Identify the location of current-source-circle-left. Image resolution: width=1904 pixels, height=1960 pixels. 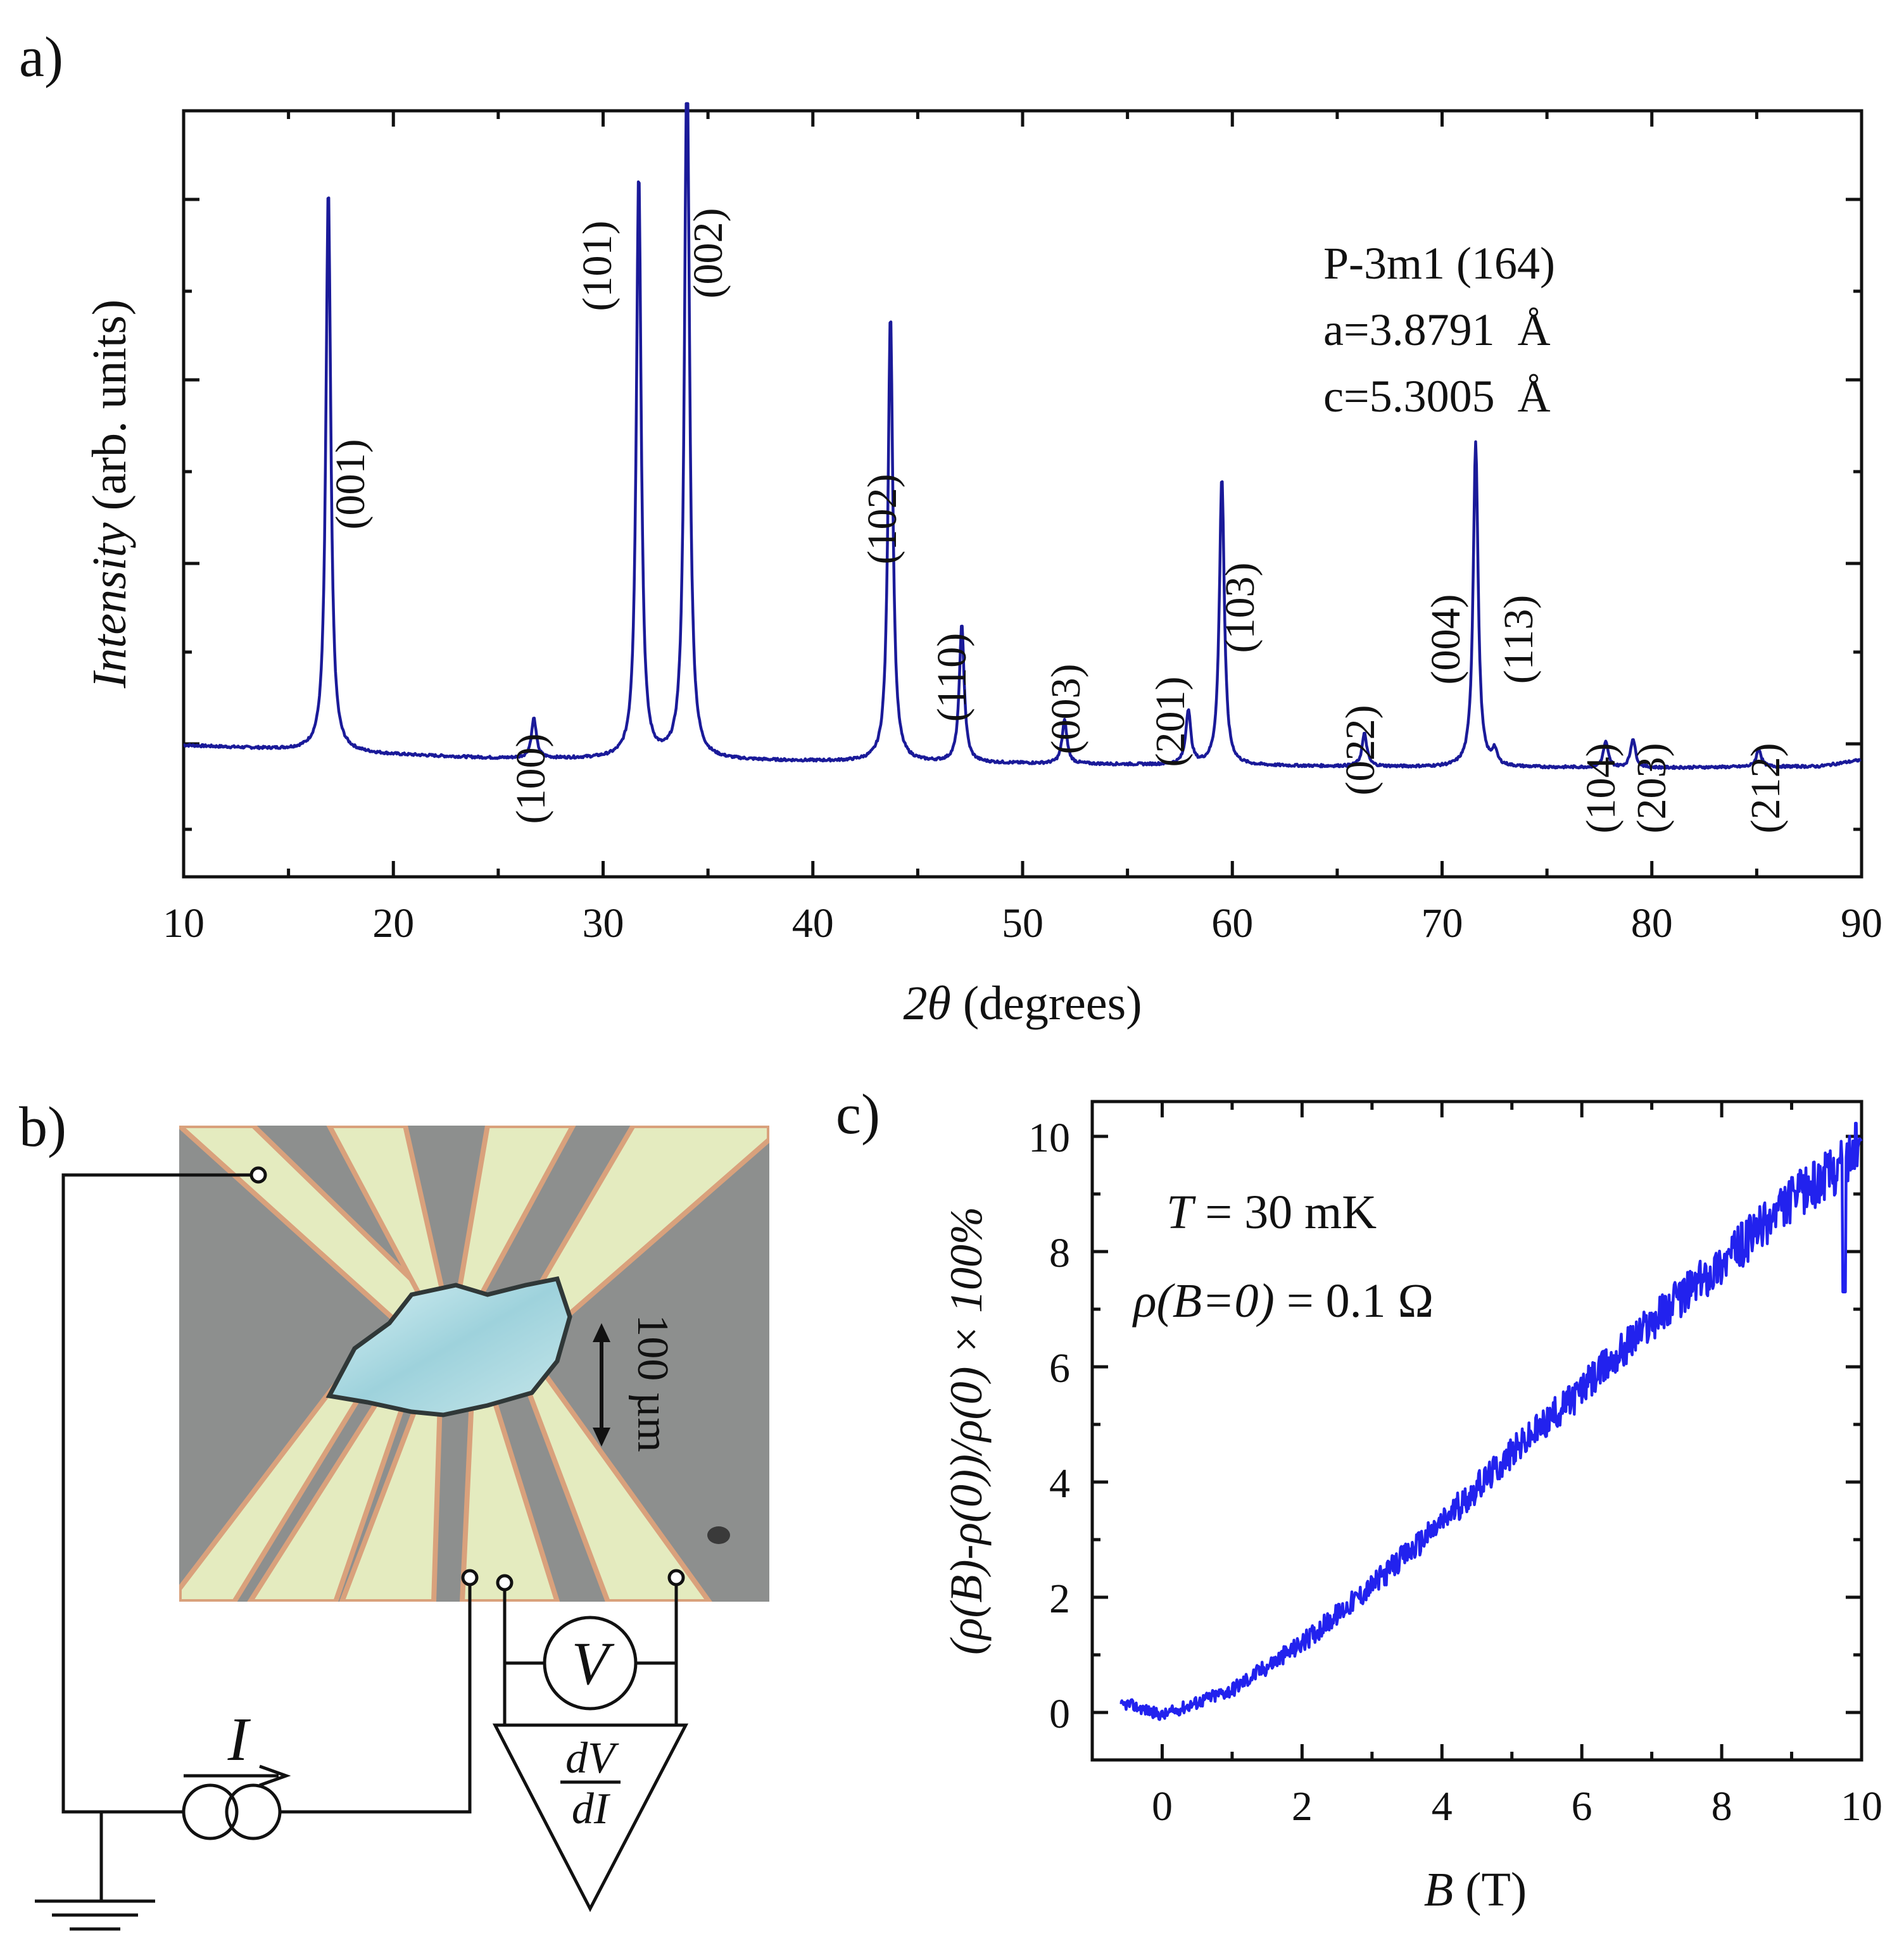
(210, 1812).